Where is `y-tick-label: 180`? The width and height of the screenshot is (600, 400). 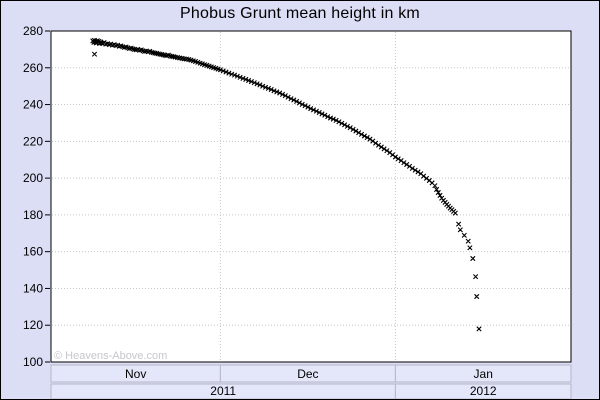
y-tick-label: 180 is located at coordinates (33, 215).